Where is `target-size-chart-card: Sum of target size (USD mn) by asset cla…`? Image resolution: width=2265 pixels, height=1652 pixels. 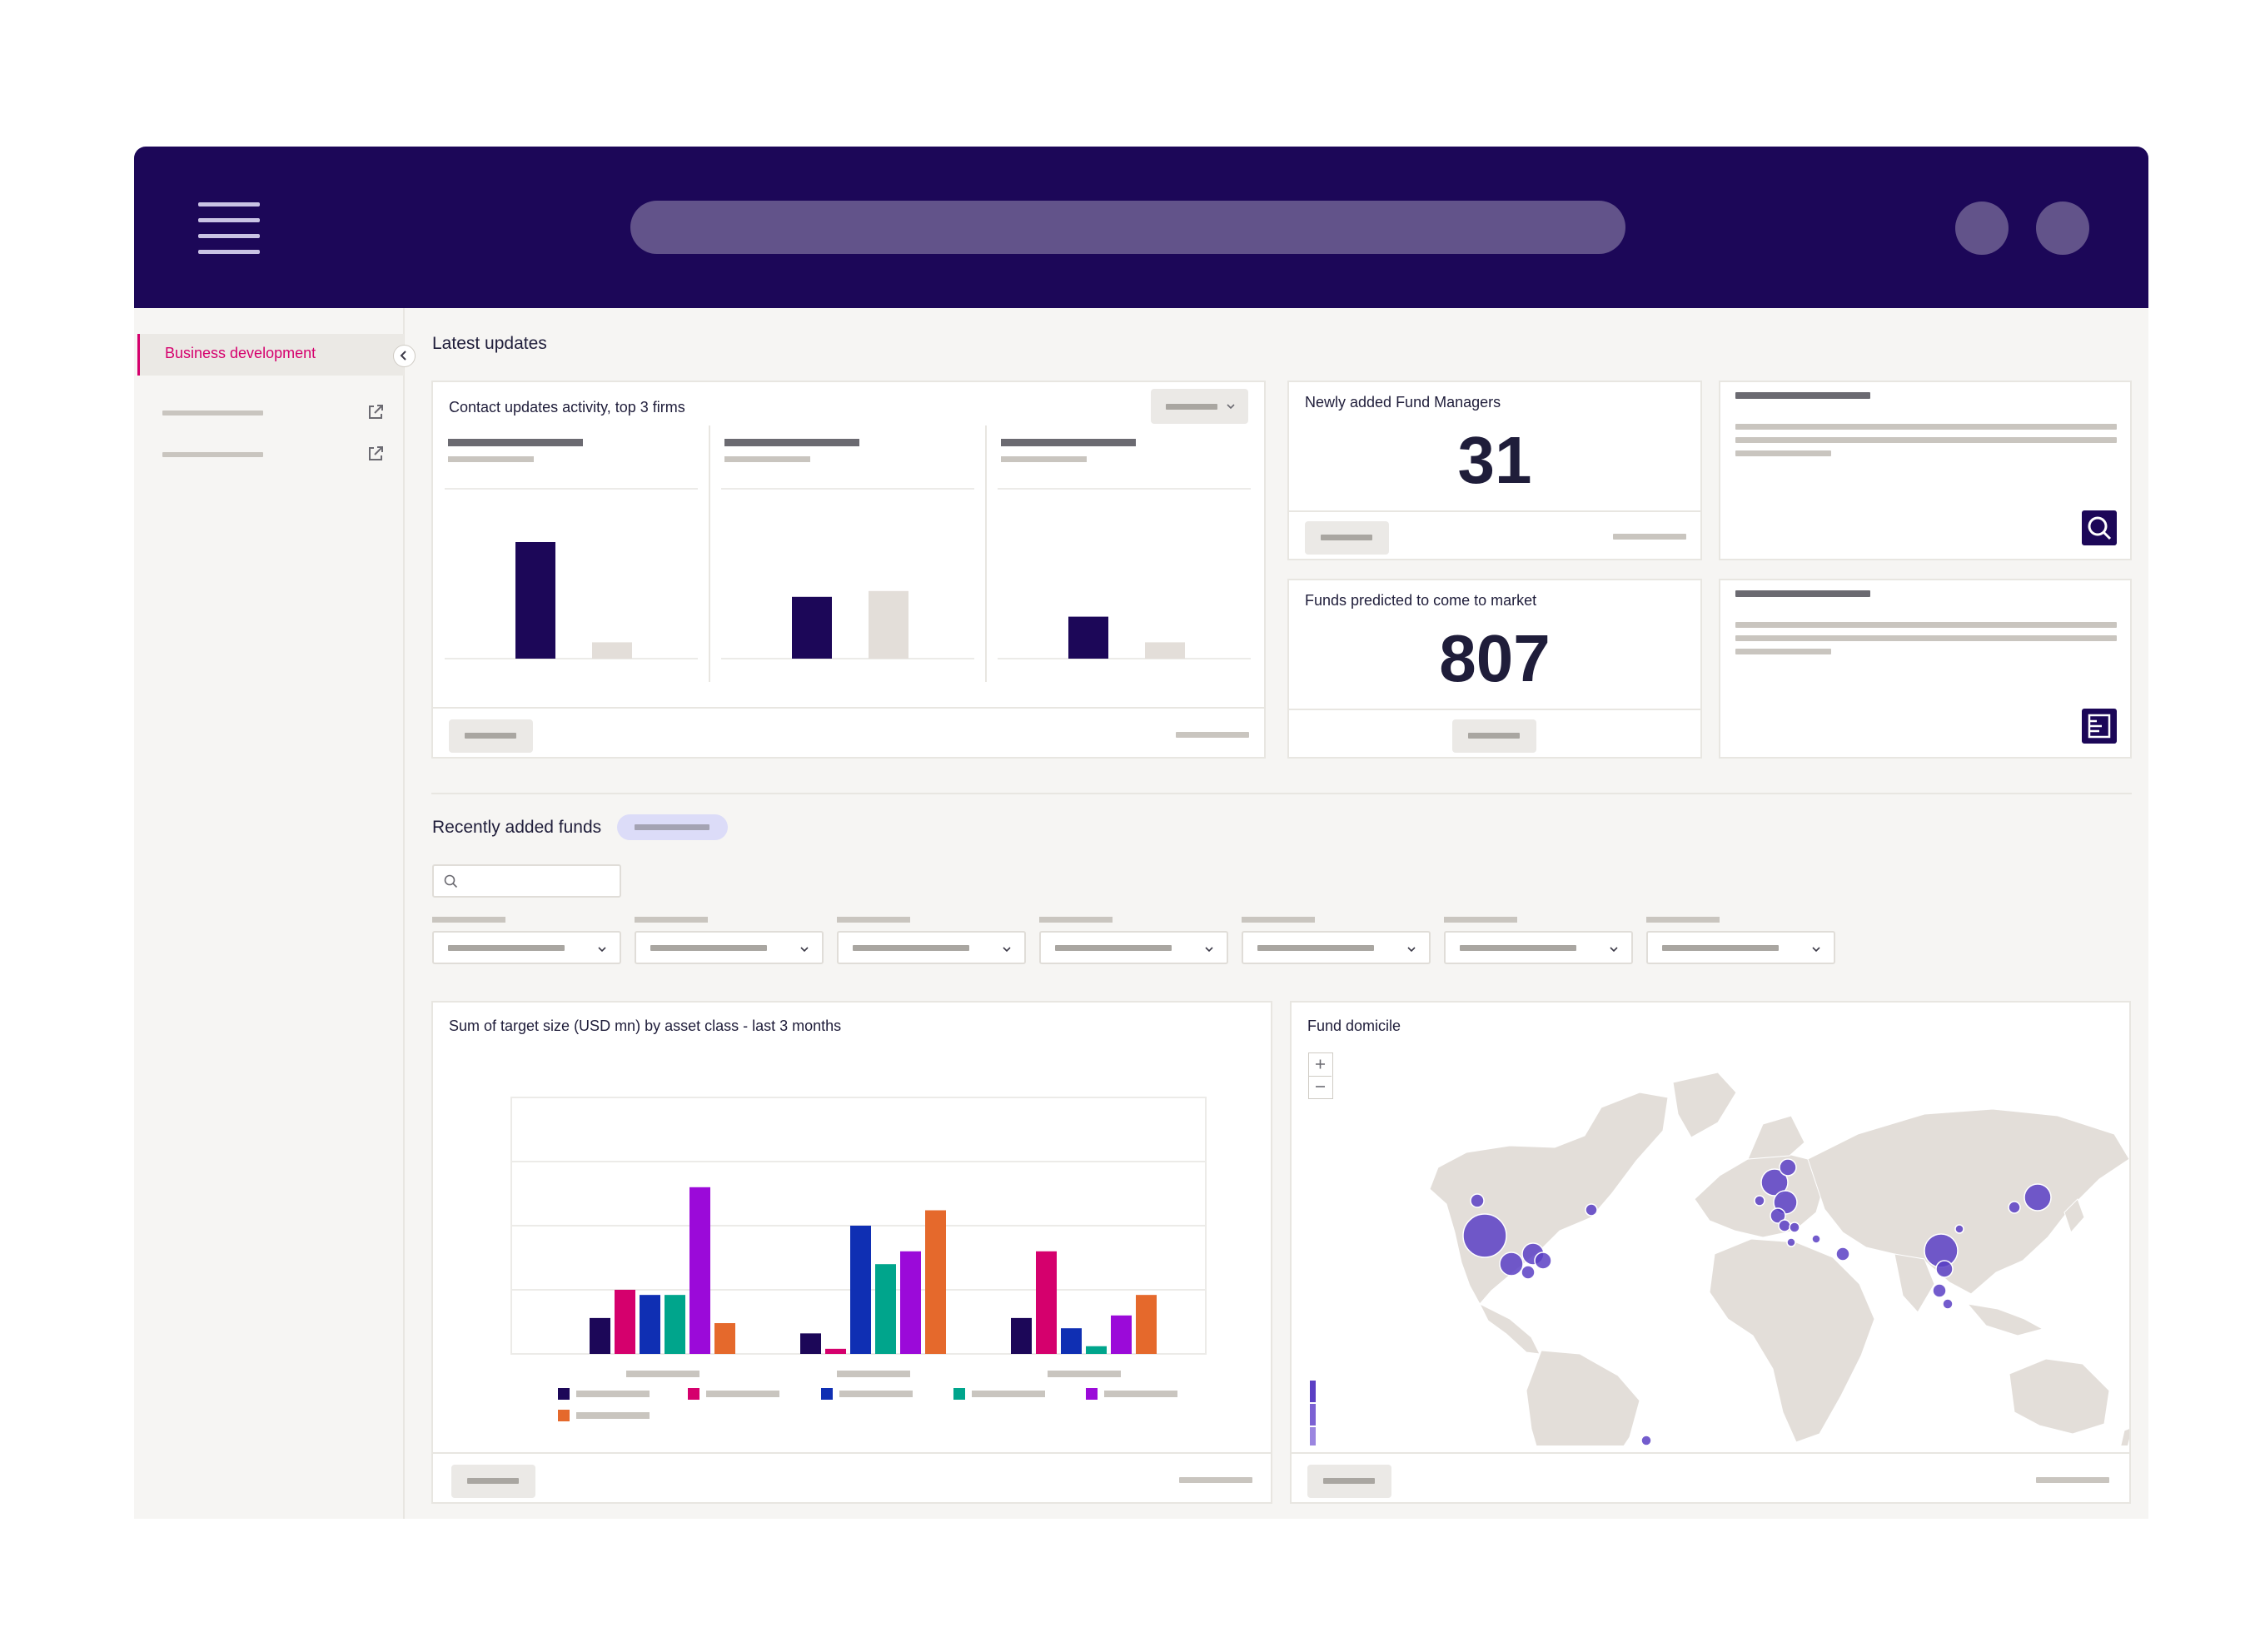
target-size-chart-card: Sum of target size (USD mn) by asset cla… is located at coordinates (851, 1253).